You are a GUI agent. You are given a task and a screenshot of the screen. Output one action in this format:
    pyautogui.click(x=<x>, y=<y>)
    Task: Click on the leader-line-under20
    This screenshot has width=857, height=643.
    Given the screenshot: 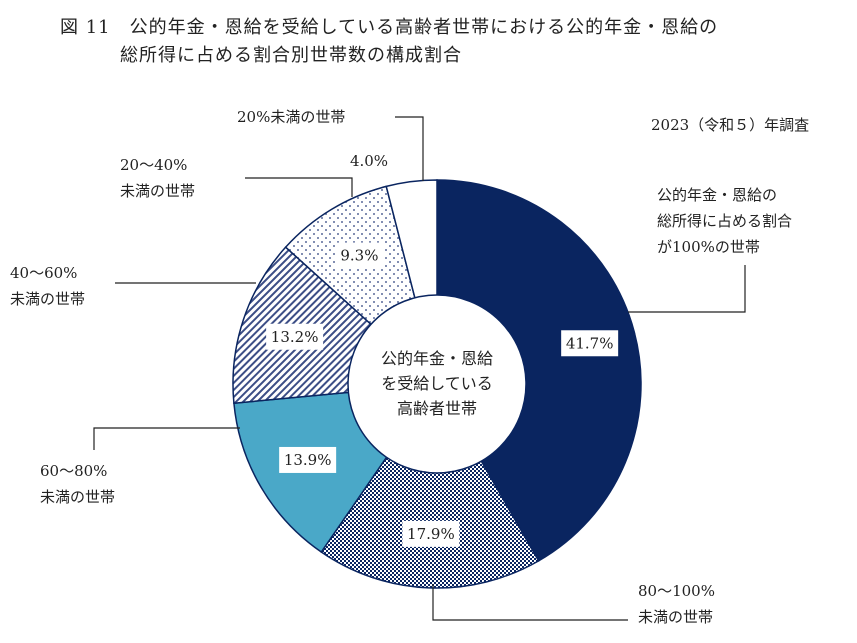 What is the action you would take?
    pyautogui.click(x=409, y=148)
    